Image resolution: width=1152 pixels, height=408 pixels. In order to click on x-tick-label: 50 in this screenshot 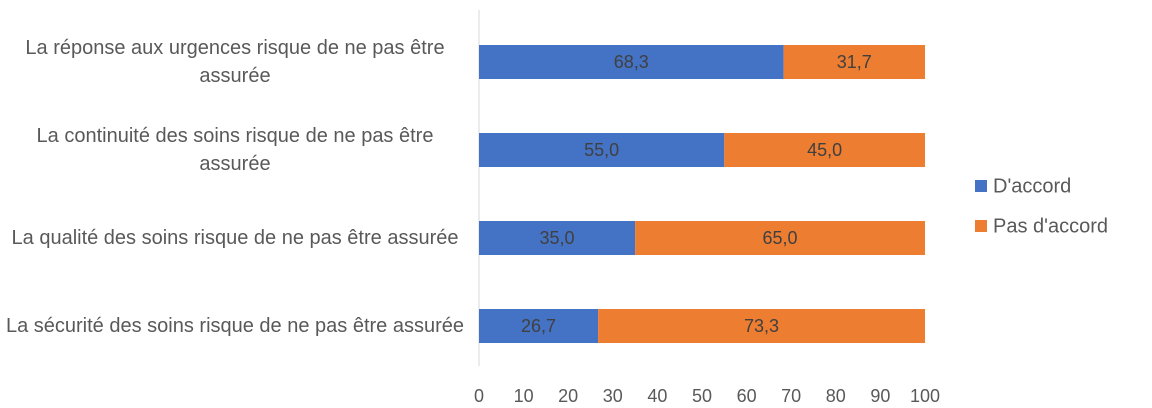, I will do `click(702, 396)`.